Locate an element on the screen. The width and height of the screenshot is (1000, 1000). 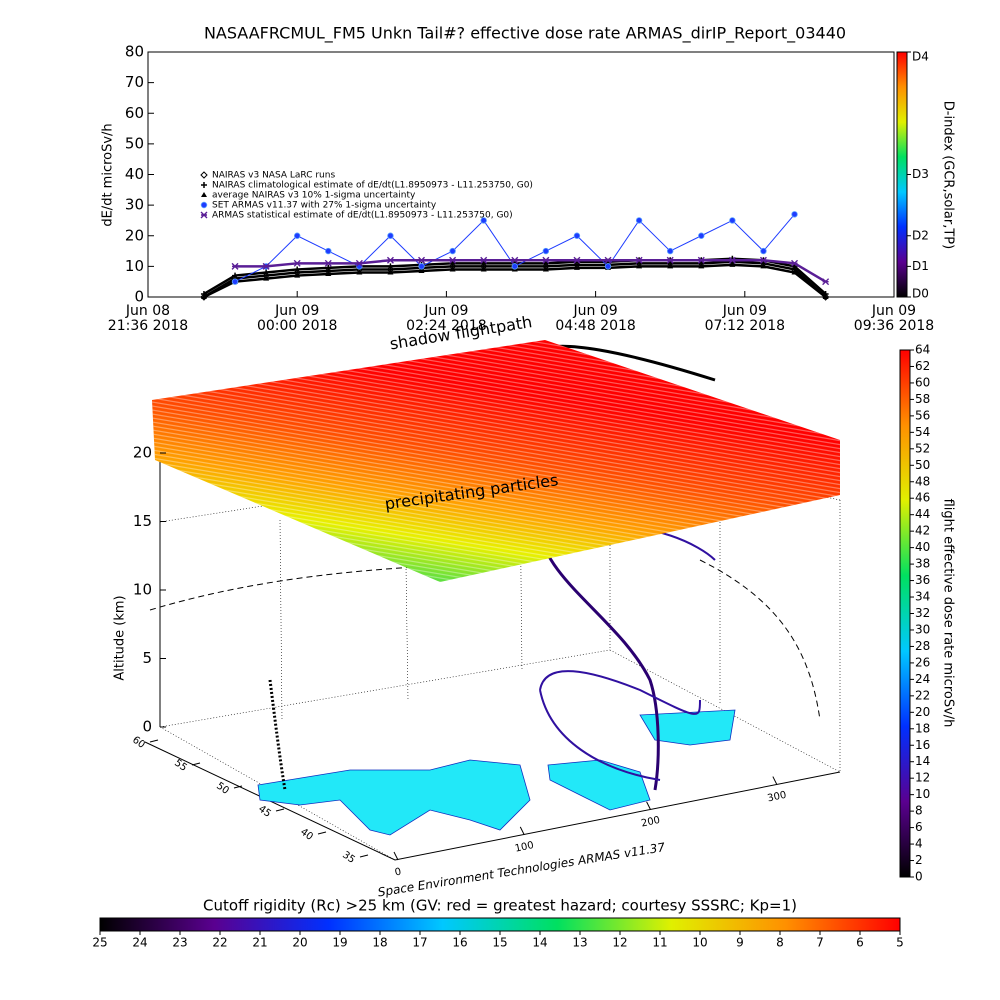
colorbar-tick-label: 50 is located at coordinates (922, 465).